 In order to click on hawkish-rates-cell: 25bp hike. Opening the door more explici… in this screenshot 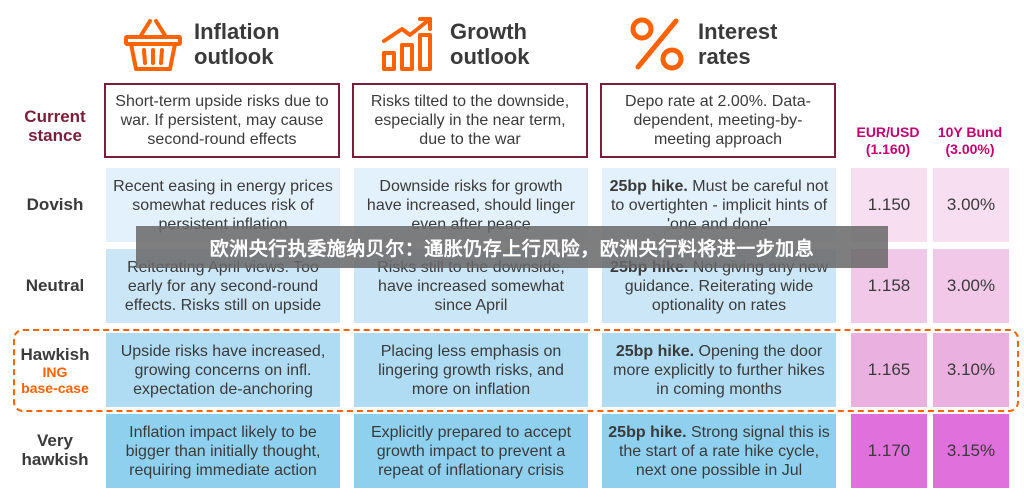, I will do `click(719, 370)`.